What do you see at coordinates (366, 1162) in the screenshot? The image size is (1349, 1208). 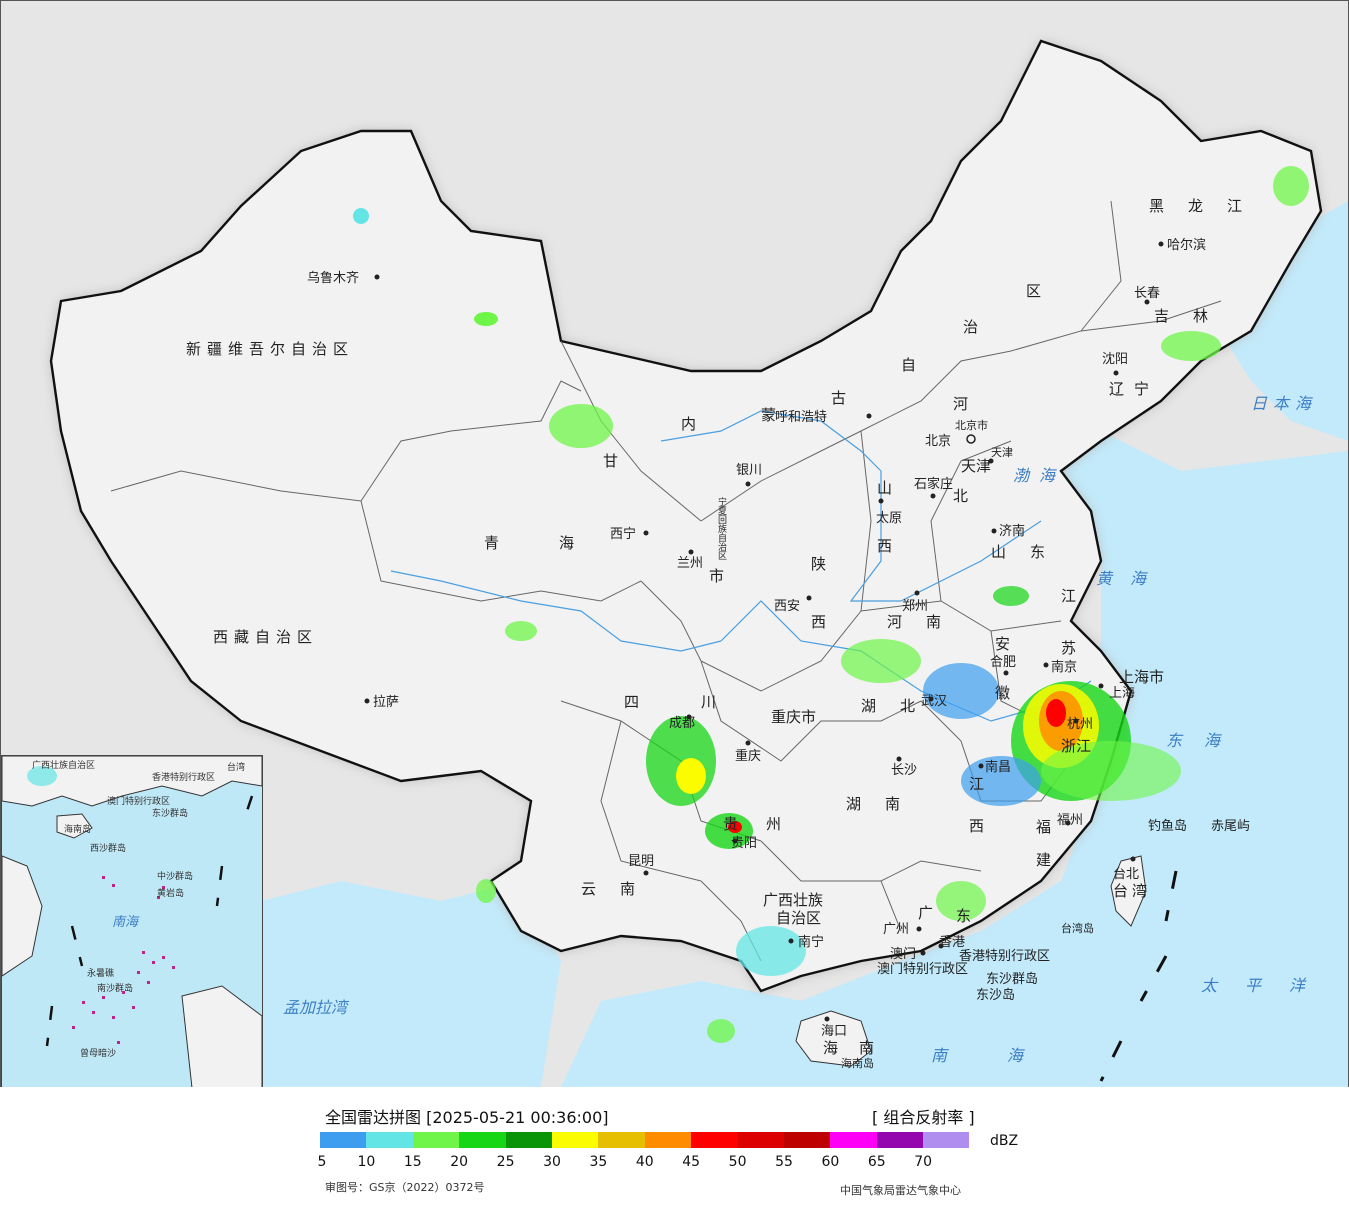 I see `scale-tick: 10` at bounding box center [366, 1162].